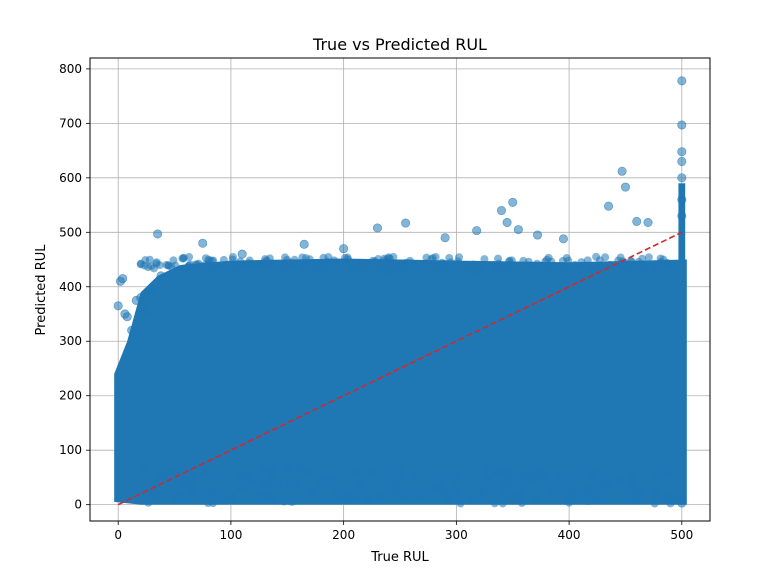  Describe the element at coordinates (41, 290) in the screenshot. I see `y-axis-label: Predicted RUL` at that location.